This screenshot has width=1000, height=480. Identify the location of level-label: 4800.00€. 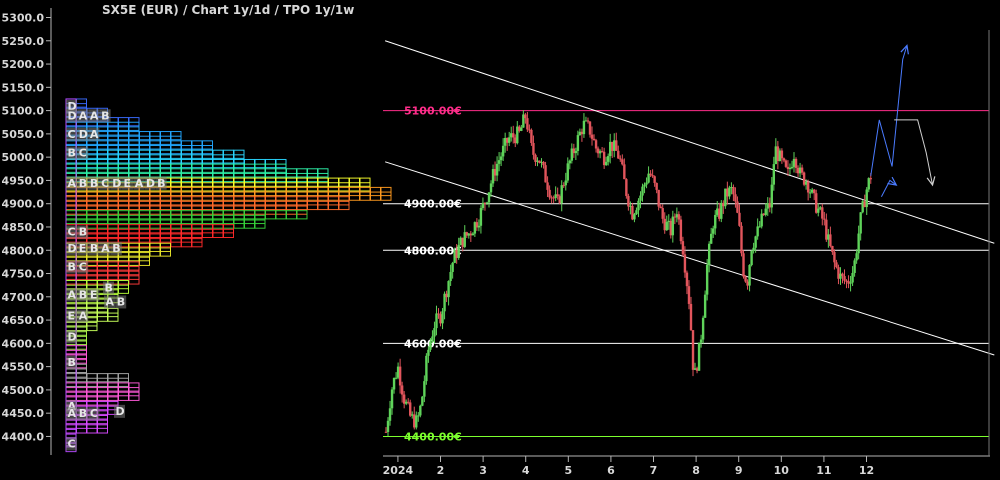
(433, 250).